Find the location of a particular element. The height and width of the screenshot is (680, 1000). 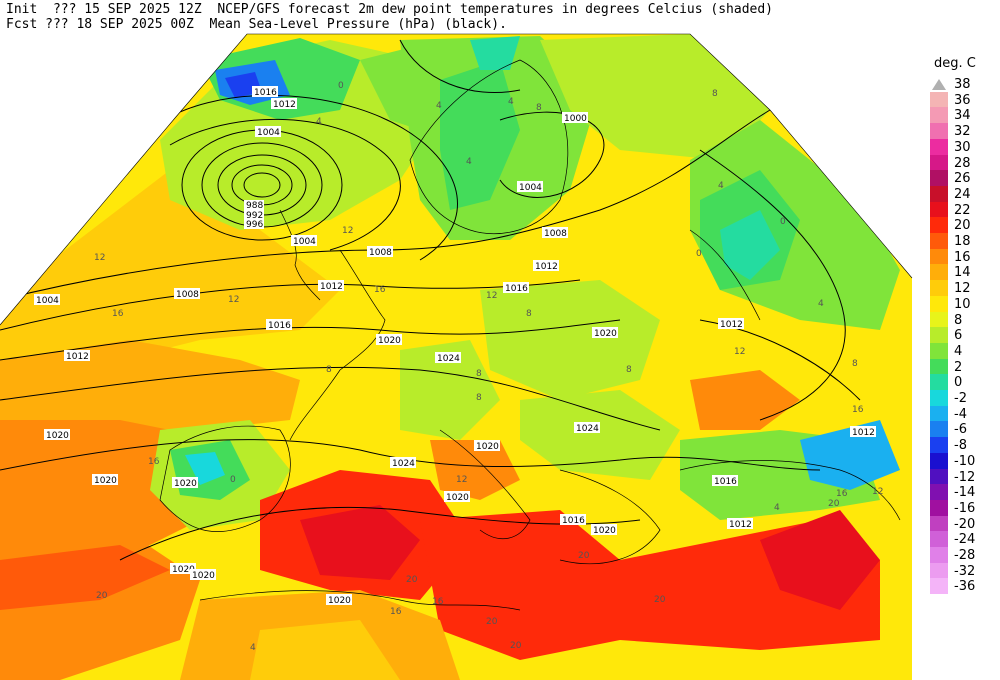

legend-entry: 36 is located at coordinates (965, 99).